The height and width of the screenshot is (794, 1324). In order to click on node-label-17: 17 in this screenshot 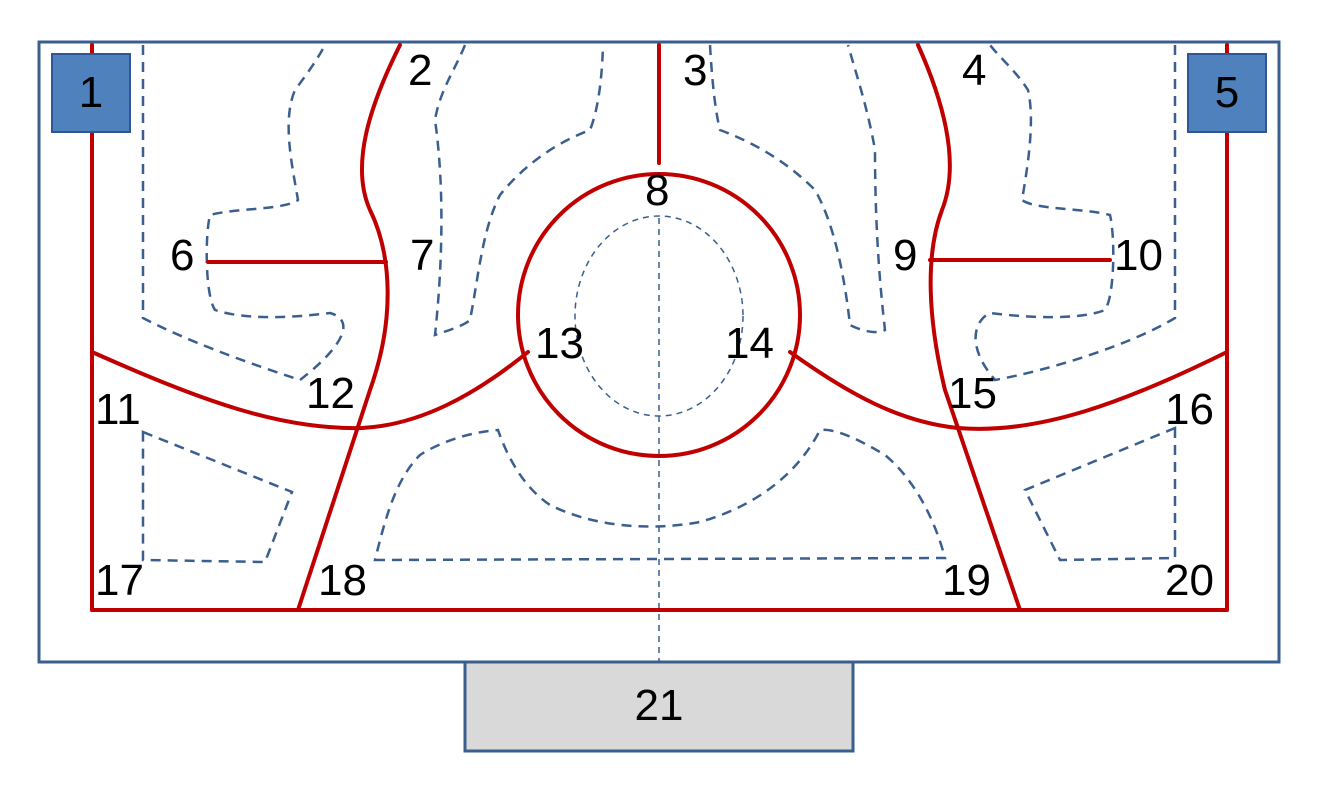, I will do `click(119, 580)`.